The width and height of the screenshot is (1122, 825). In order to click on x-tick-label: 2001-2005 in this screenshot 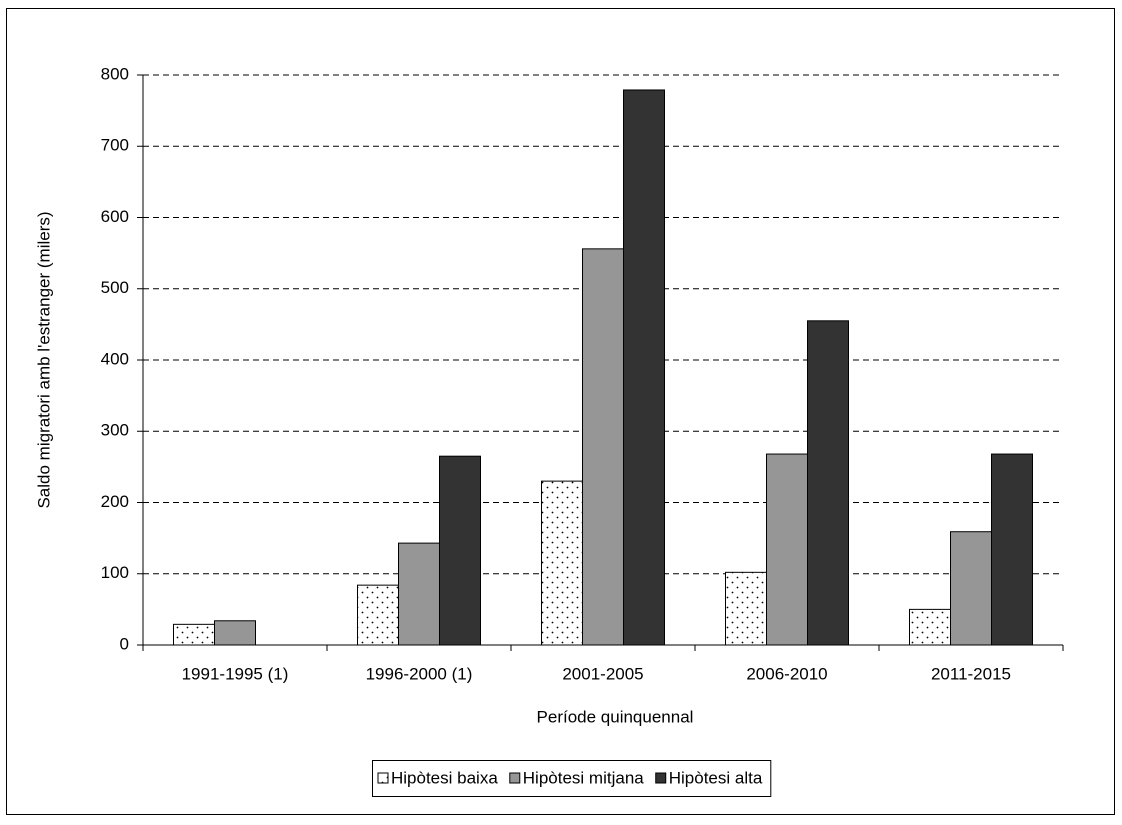, I will do `click(602, 673)`.